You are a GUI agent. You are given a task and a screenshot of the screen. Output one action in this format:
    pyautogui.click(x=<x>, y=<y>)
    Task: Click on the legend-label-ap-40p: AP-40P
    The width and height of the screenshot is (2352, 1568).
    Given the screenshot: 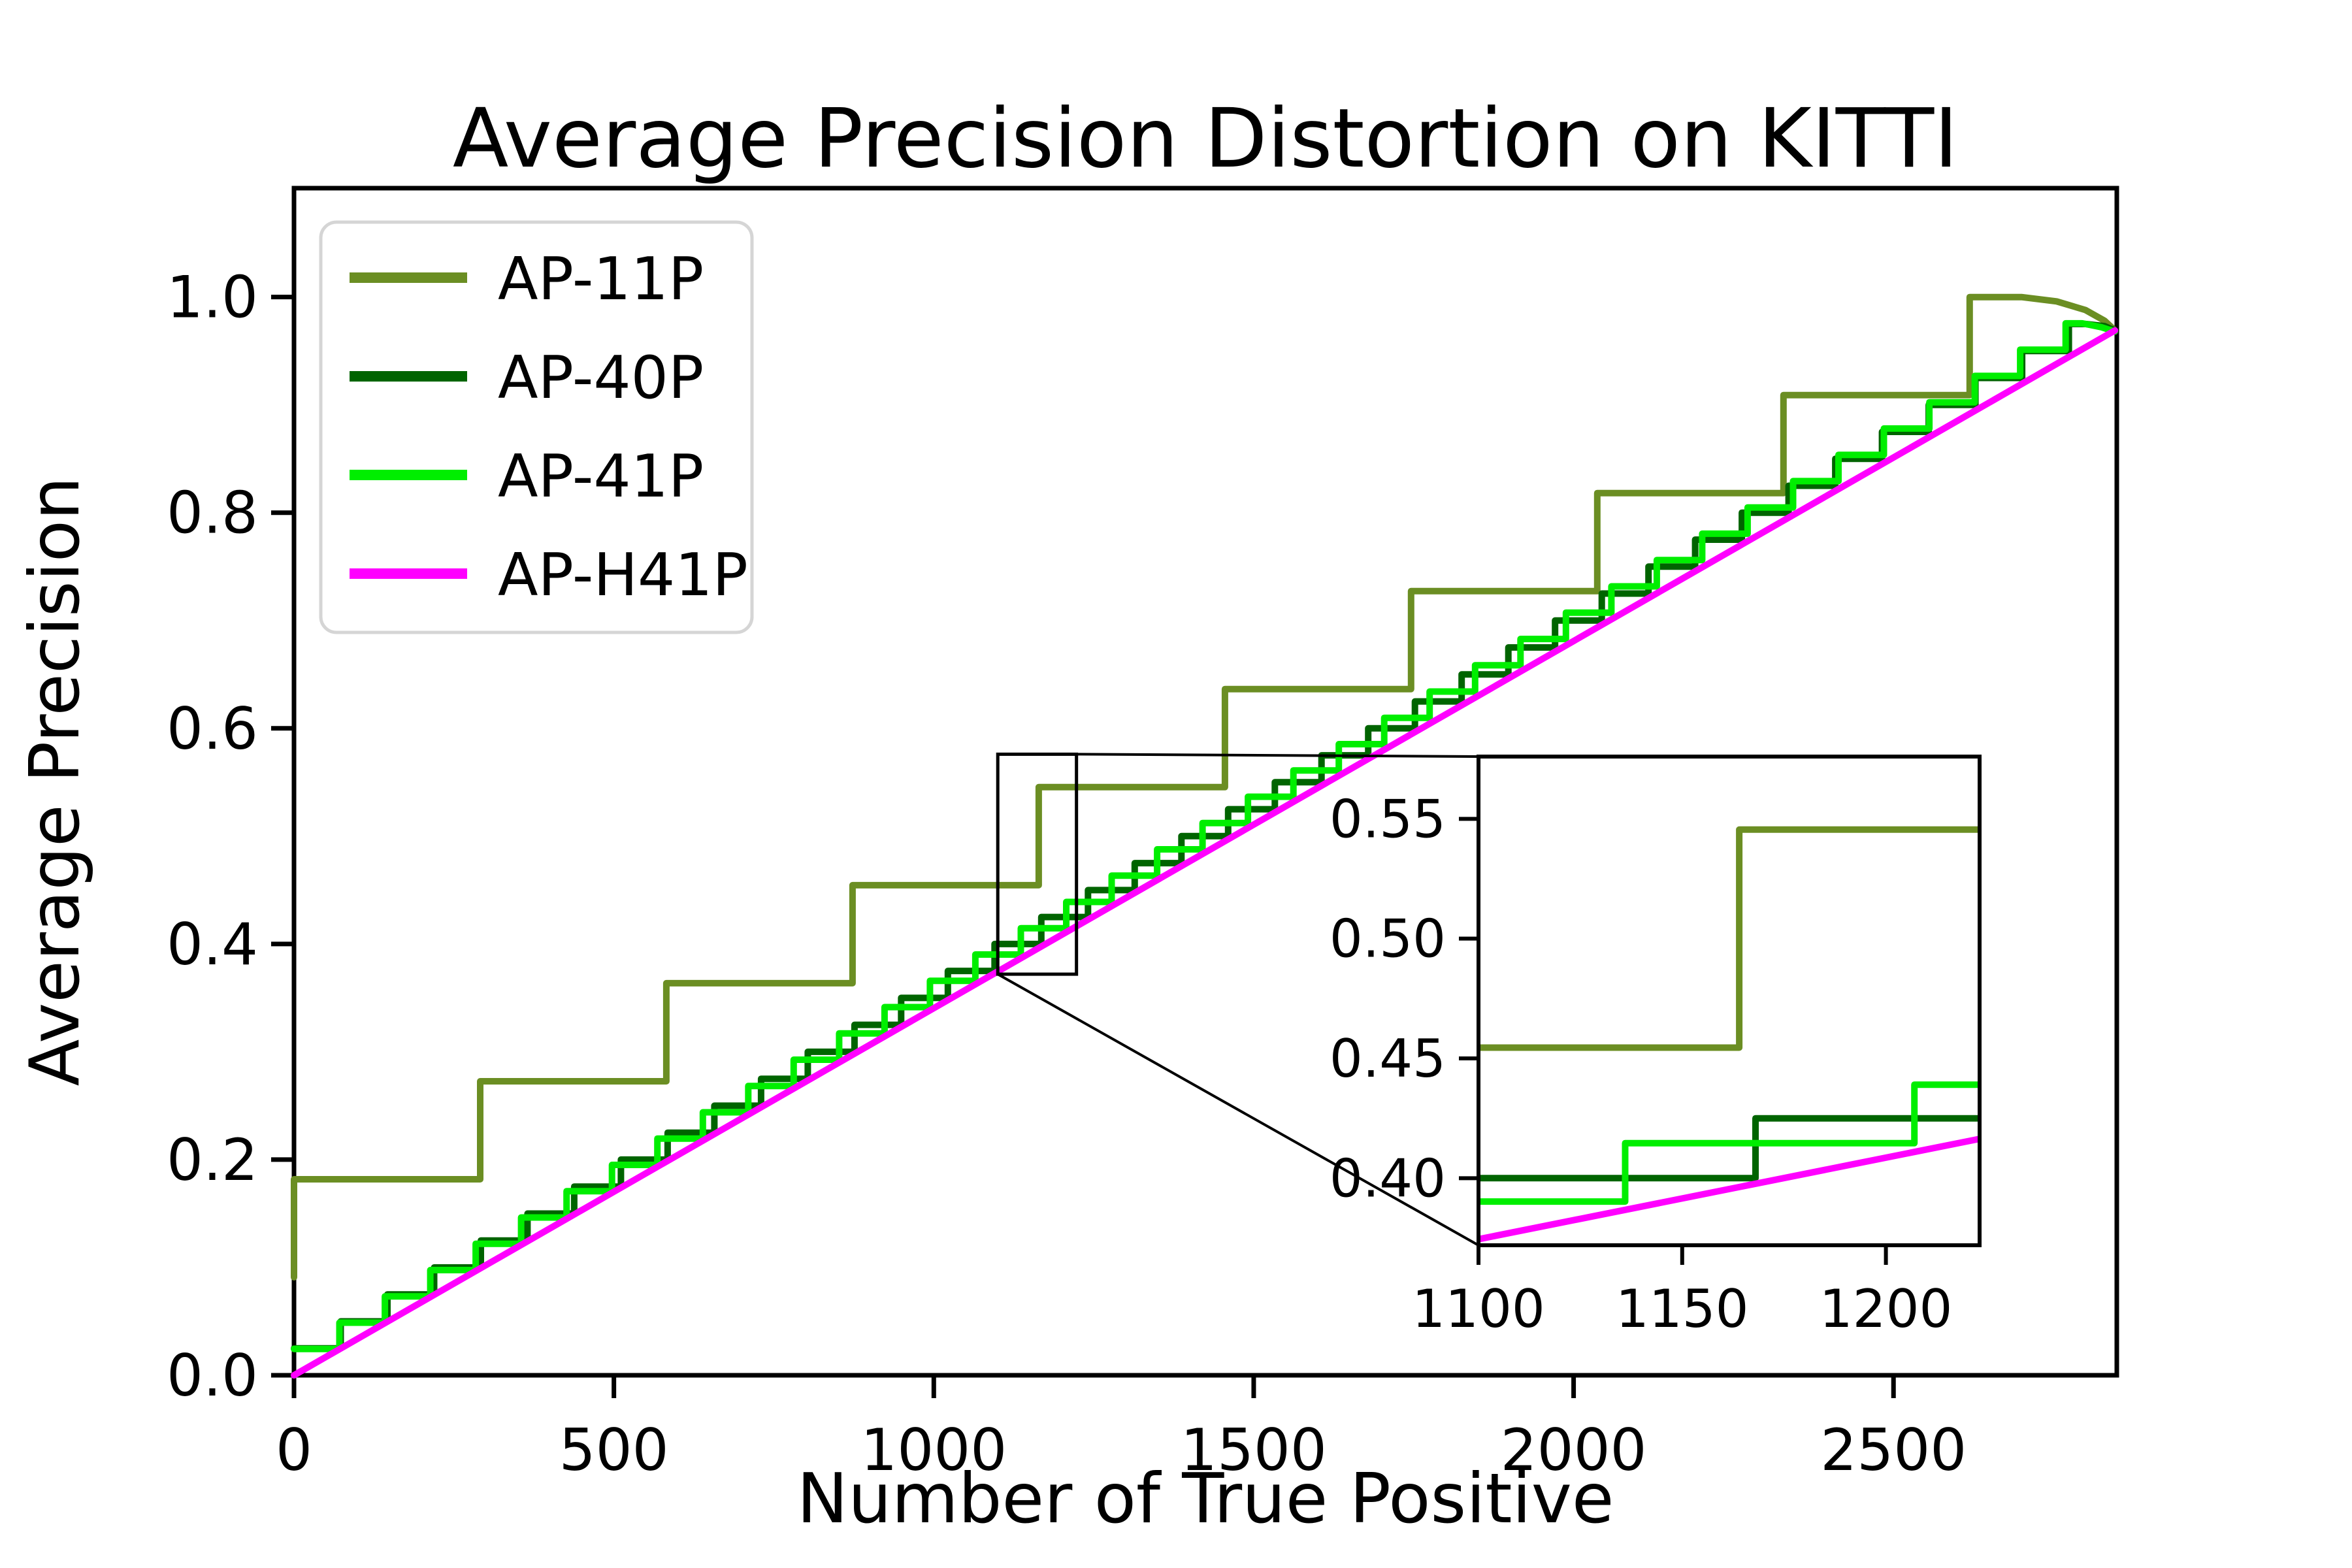 What is the action you would take?
    pyautogui.click(x=601, y=378)
    